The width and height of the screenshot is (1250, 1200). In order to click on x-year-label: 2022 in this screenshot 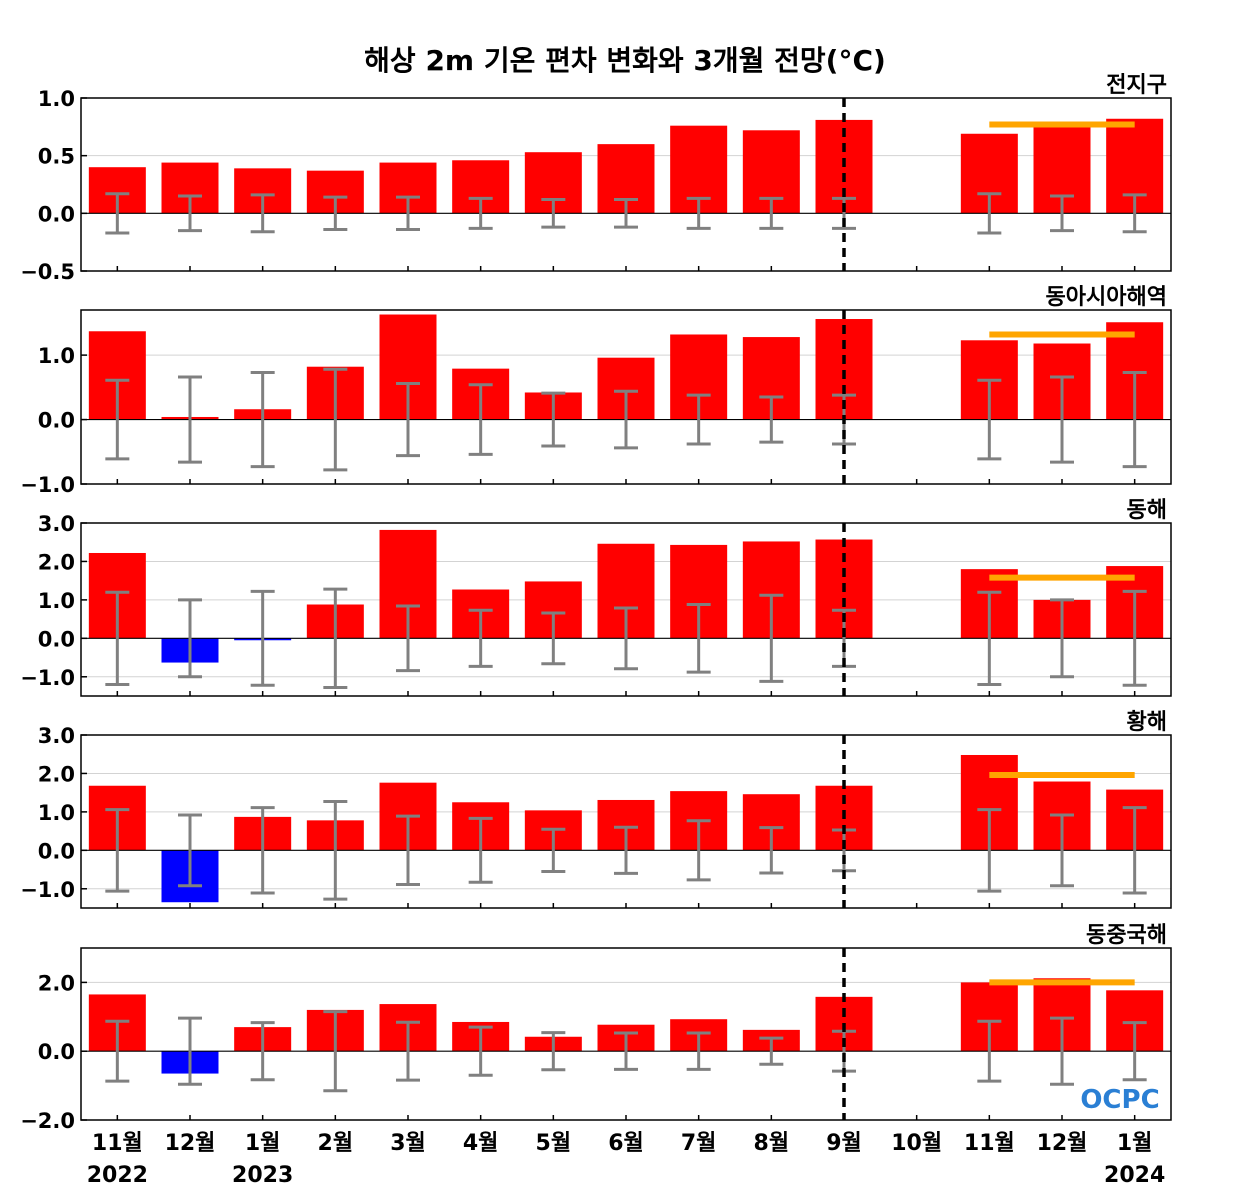, I will do `click(117, 1175)`.